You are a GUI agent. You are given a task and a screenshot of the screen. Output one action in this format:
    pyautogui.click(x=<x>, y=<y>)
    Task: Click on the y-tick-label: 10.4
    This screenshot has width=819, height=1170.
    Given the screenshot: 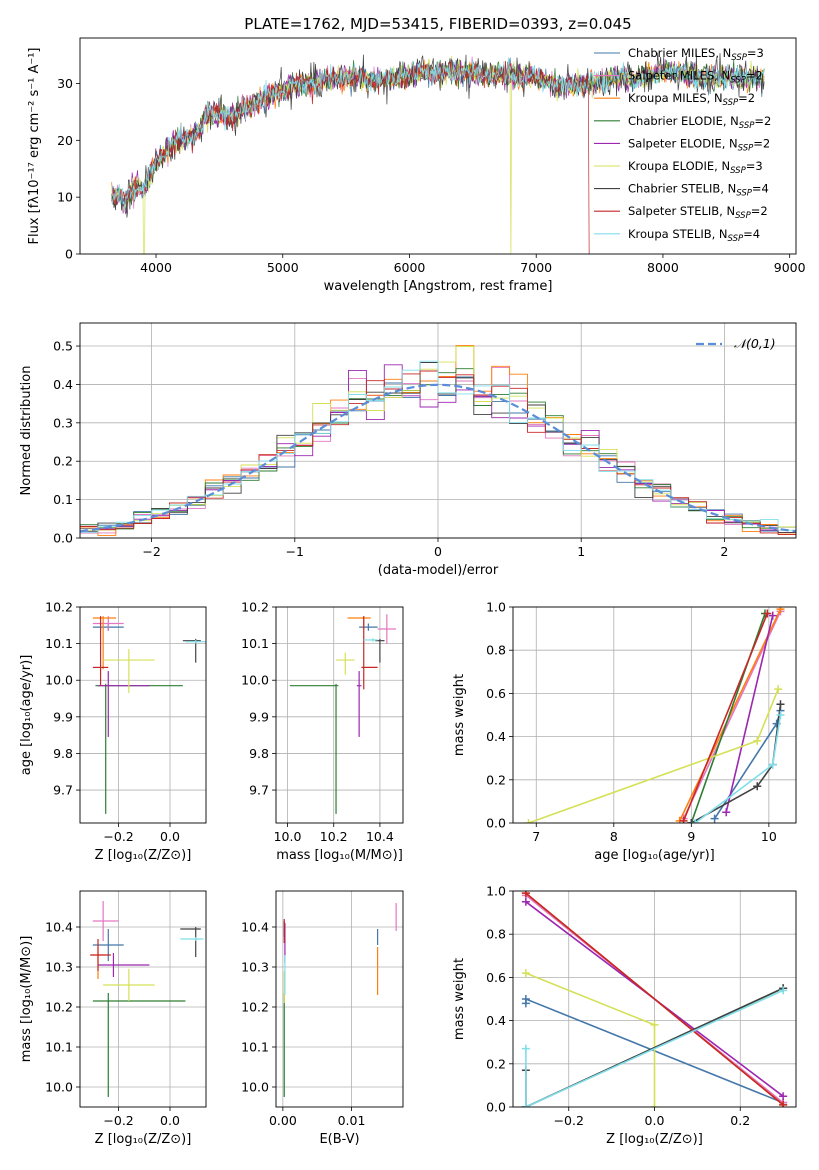 What is the action you would take?
    pyautogui.click(x=255, y=927)
    